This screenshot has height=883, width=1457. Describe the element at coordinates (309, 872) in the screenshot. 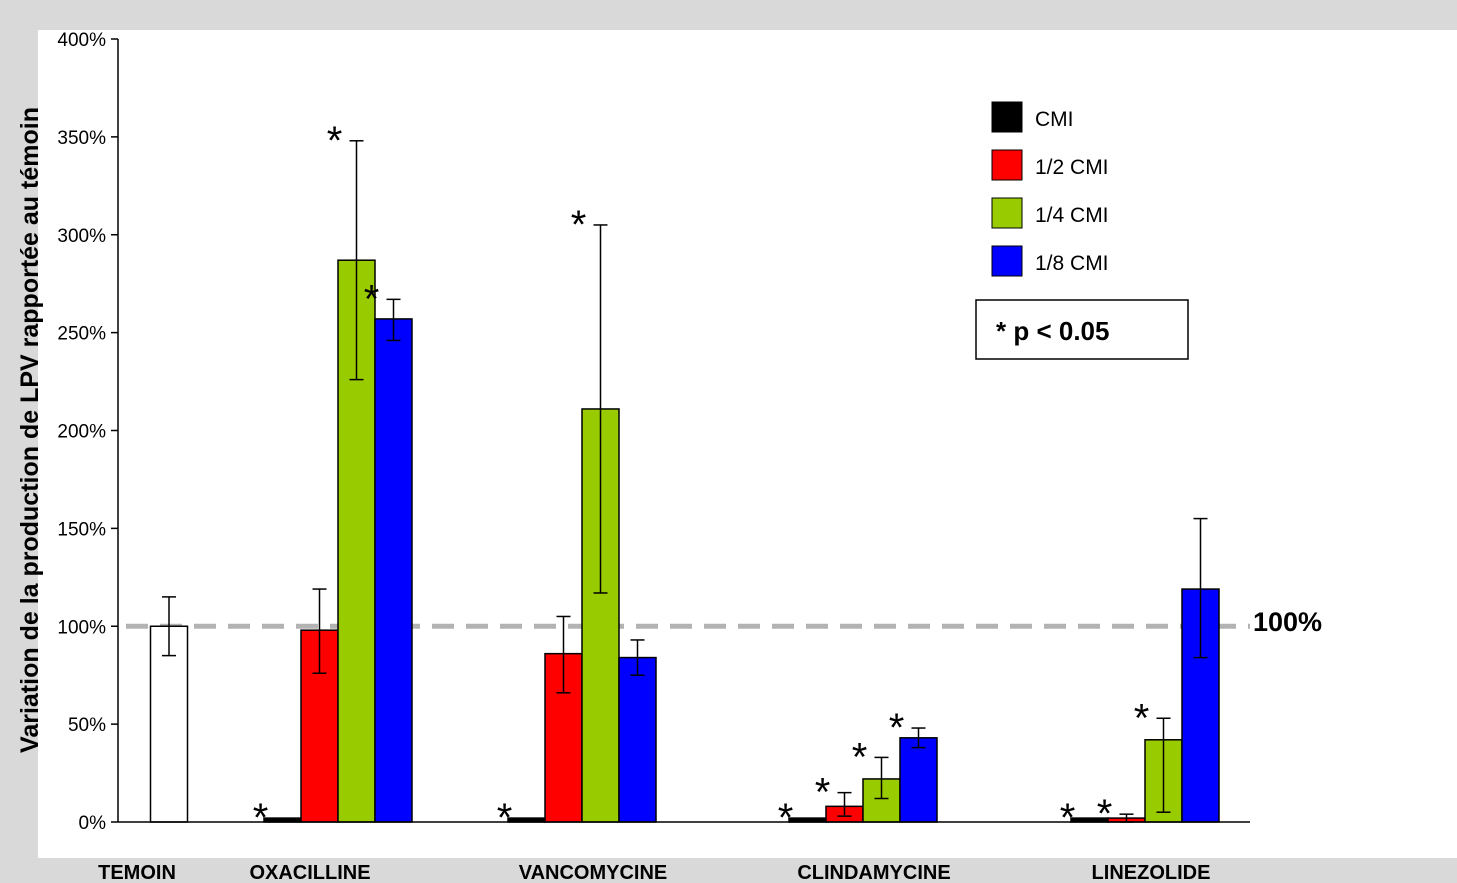

I see `category-label: OXACILLINE` at that location.